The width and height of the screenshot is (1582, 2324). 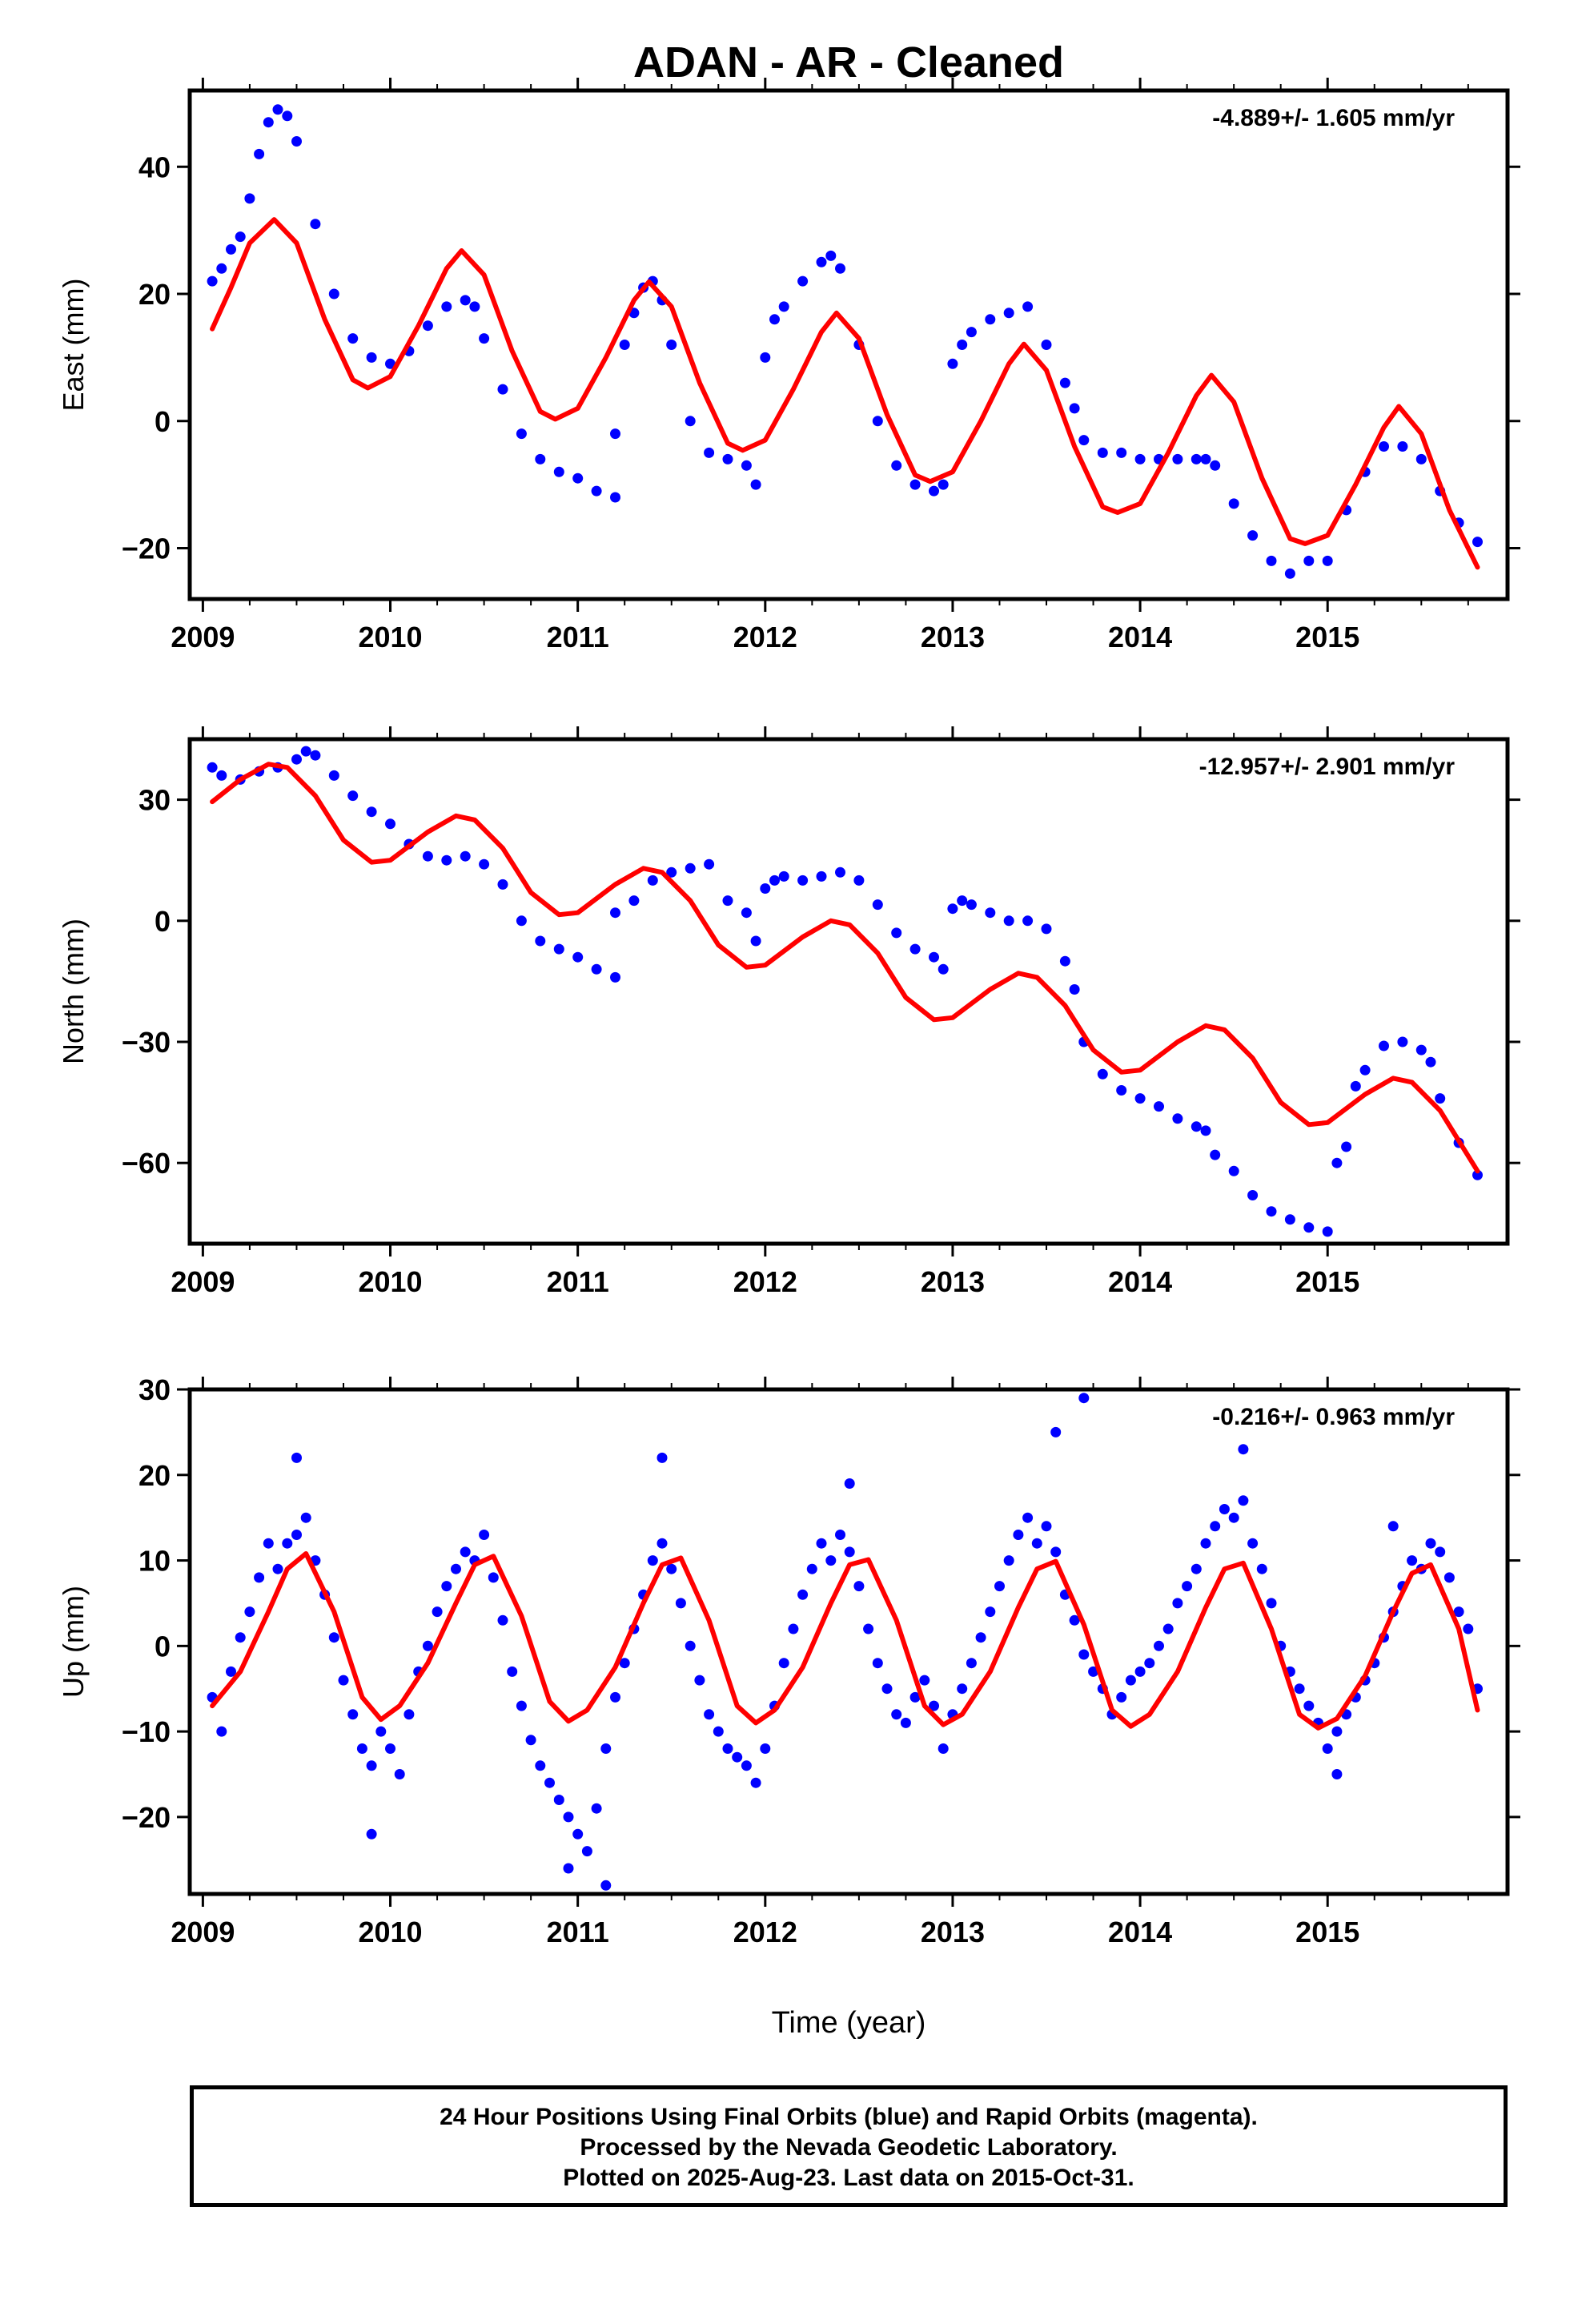 What do you see at coordinates (203, 1281) in the screenshot?
I see `north-x-tick-label: 2009` at bounding box center [203, 1281].